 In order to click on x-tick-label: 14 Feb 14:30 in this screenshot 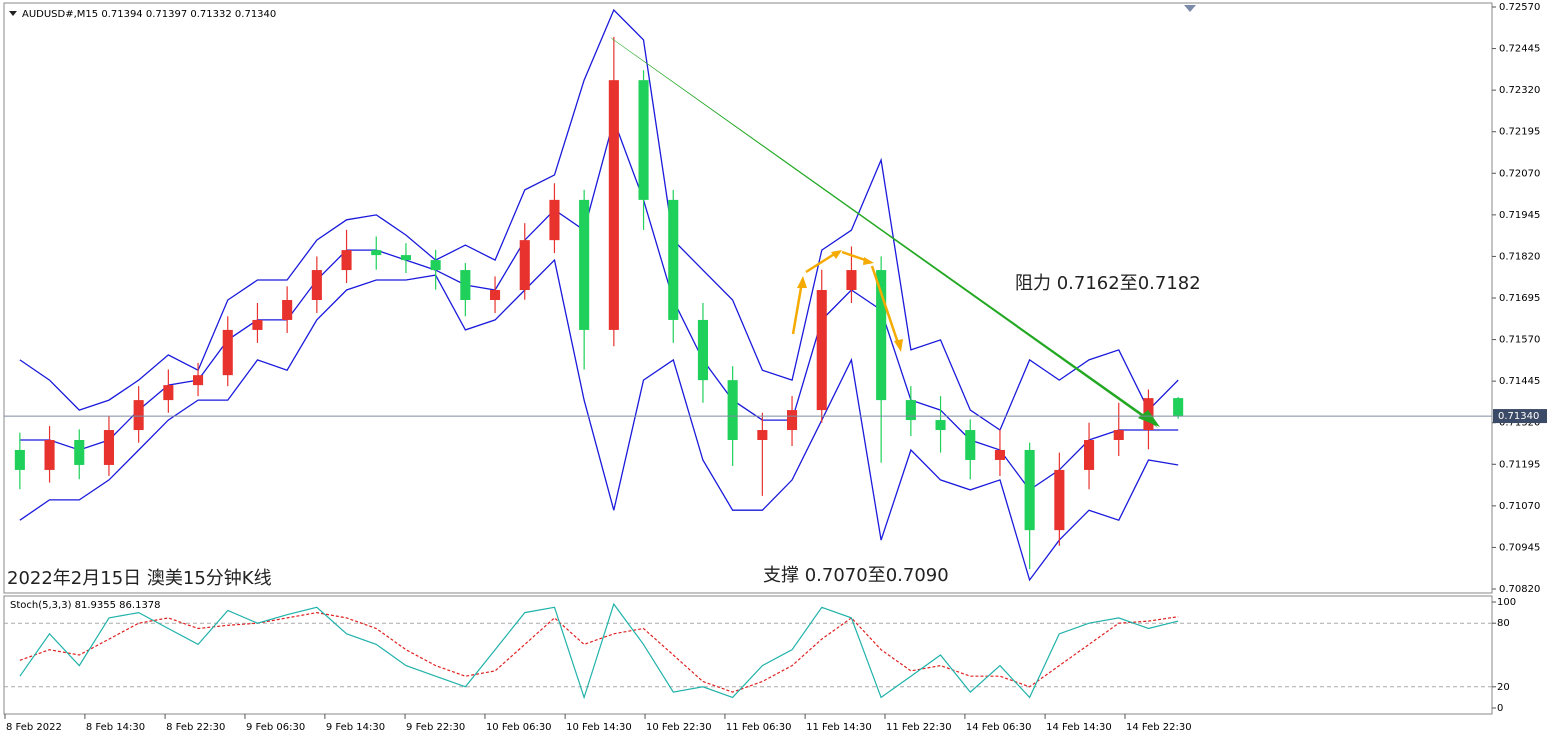, I will do `click(1079, 727)`.